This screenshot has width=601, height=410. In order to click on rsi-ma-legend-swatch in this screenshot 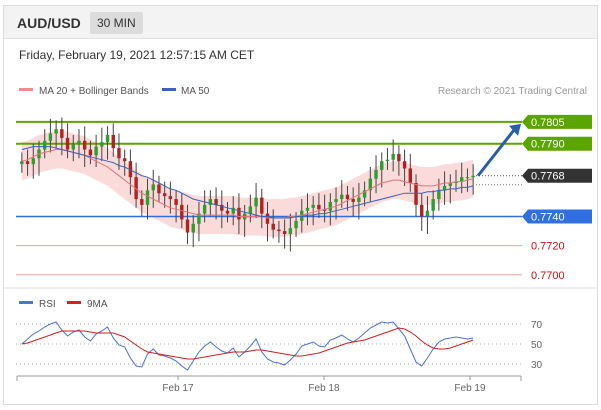, I will do `click(74, 302)`.